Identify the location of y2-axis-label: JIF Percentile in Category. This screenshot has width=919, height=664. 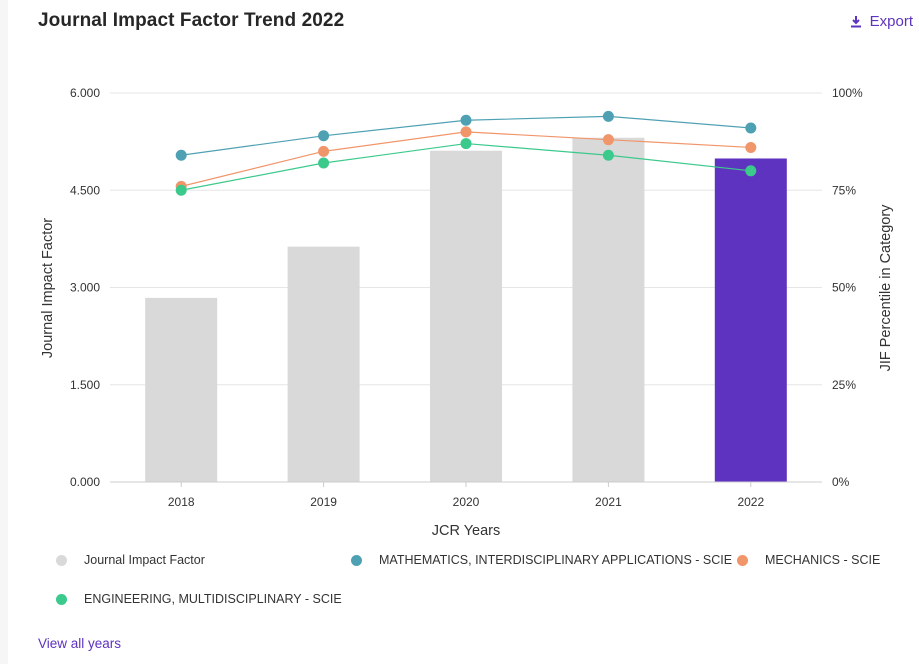
(886, 288).